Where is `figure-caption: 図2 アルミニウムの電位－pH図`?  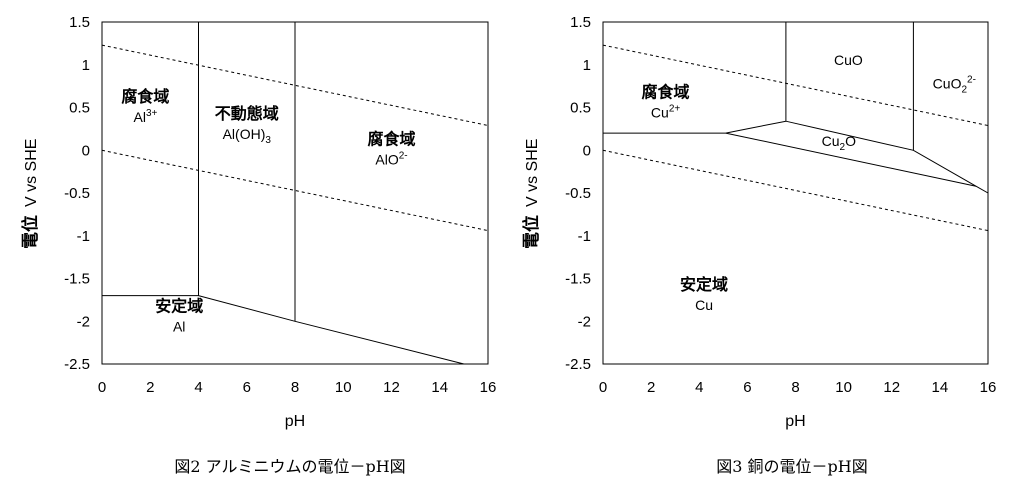
figure-caption: 図2 アルミニウムの電位－pH図 is located at coordinates (289, 466).